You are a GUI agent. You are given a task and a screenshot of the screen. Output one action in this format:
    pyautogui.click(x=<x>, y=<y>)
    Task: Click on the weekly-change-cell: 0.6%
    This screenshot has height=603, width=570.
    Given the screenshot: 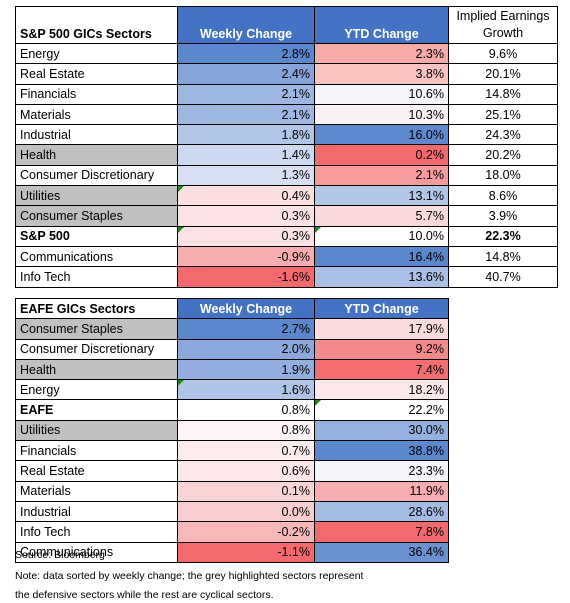 What is the action you would take?
    pyautogui.click(x=246, y=471)
    